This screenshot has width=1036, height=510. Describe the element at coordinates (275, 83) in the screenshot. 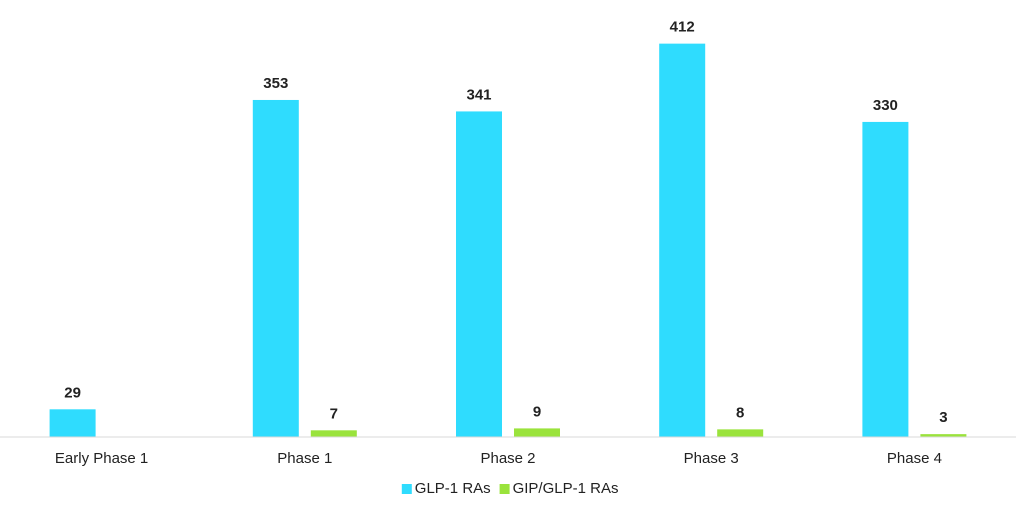

I see `data-label: 353` at that location.